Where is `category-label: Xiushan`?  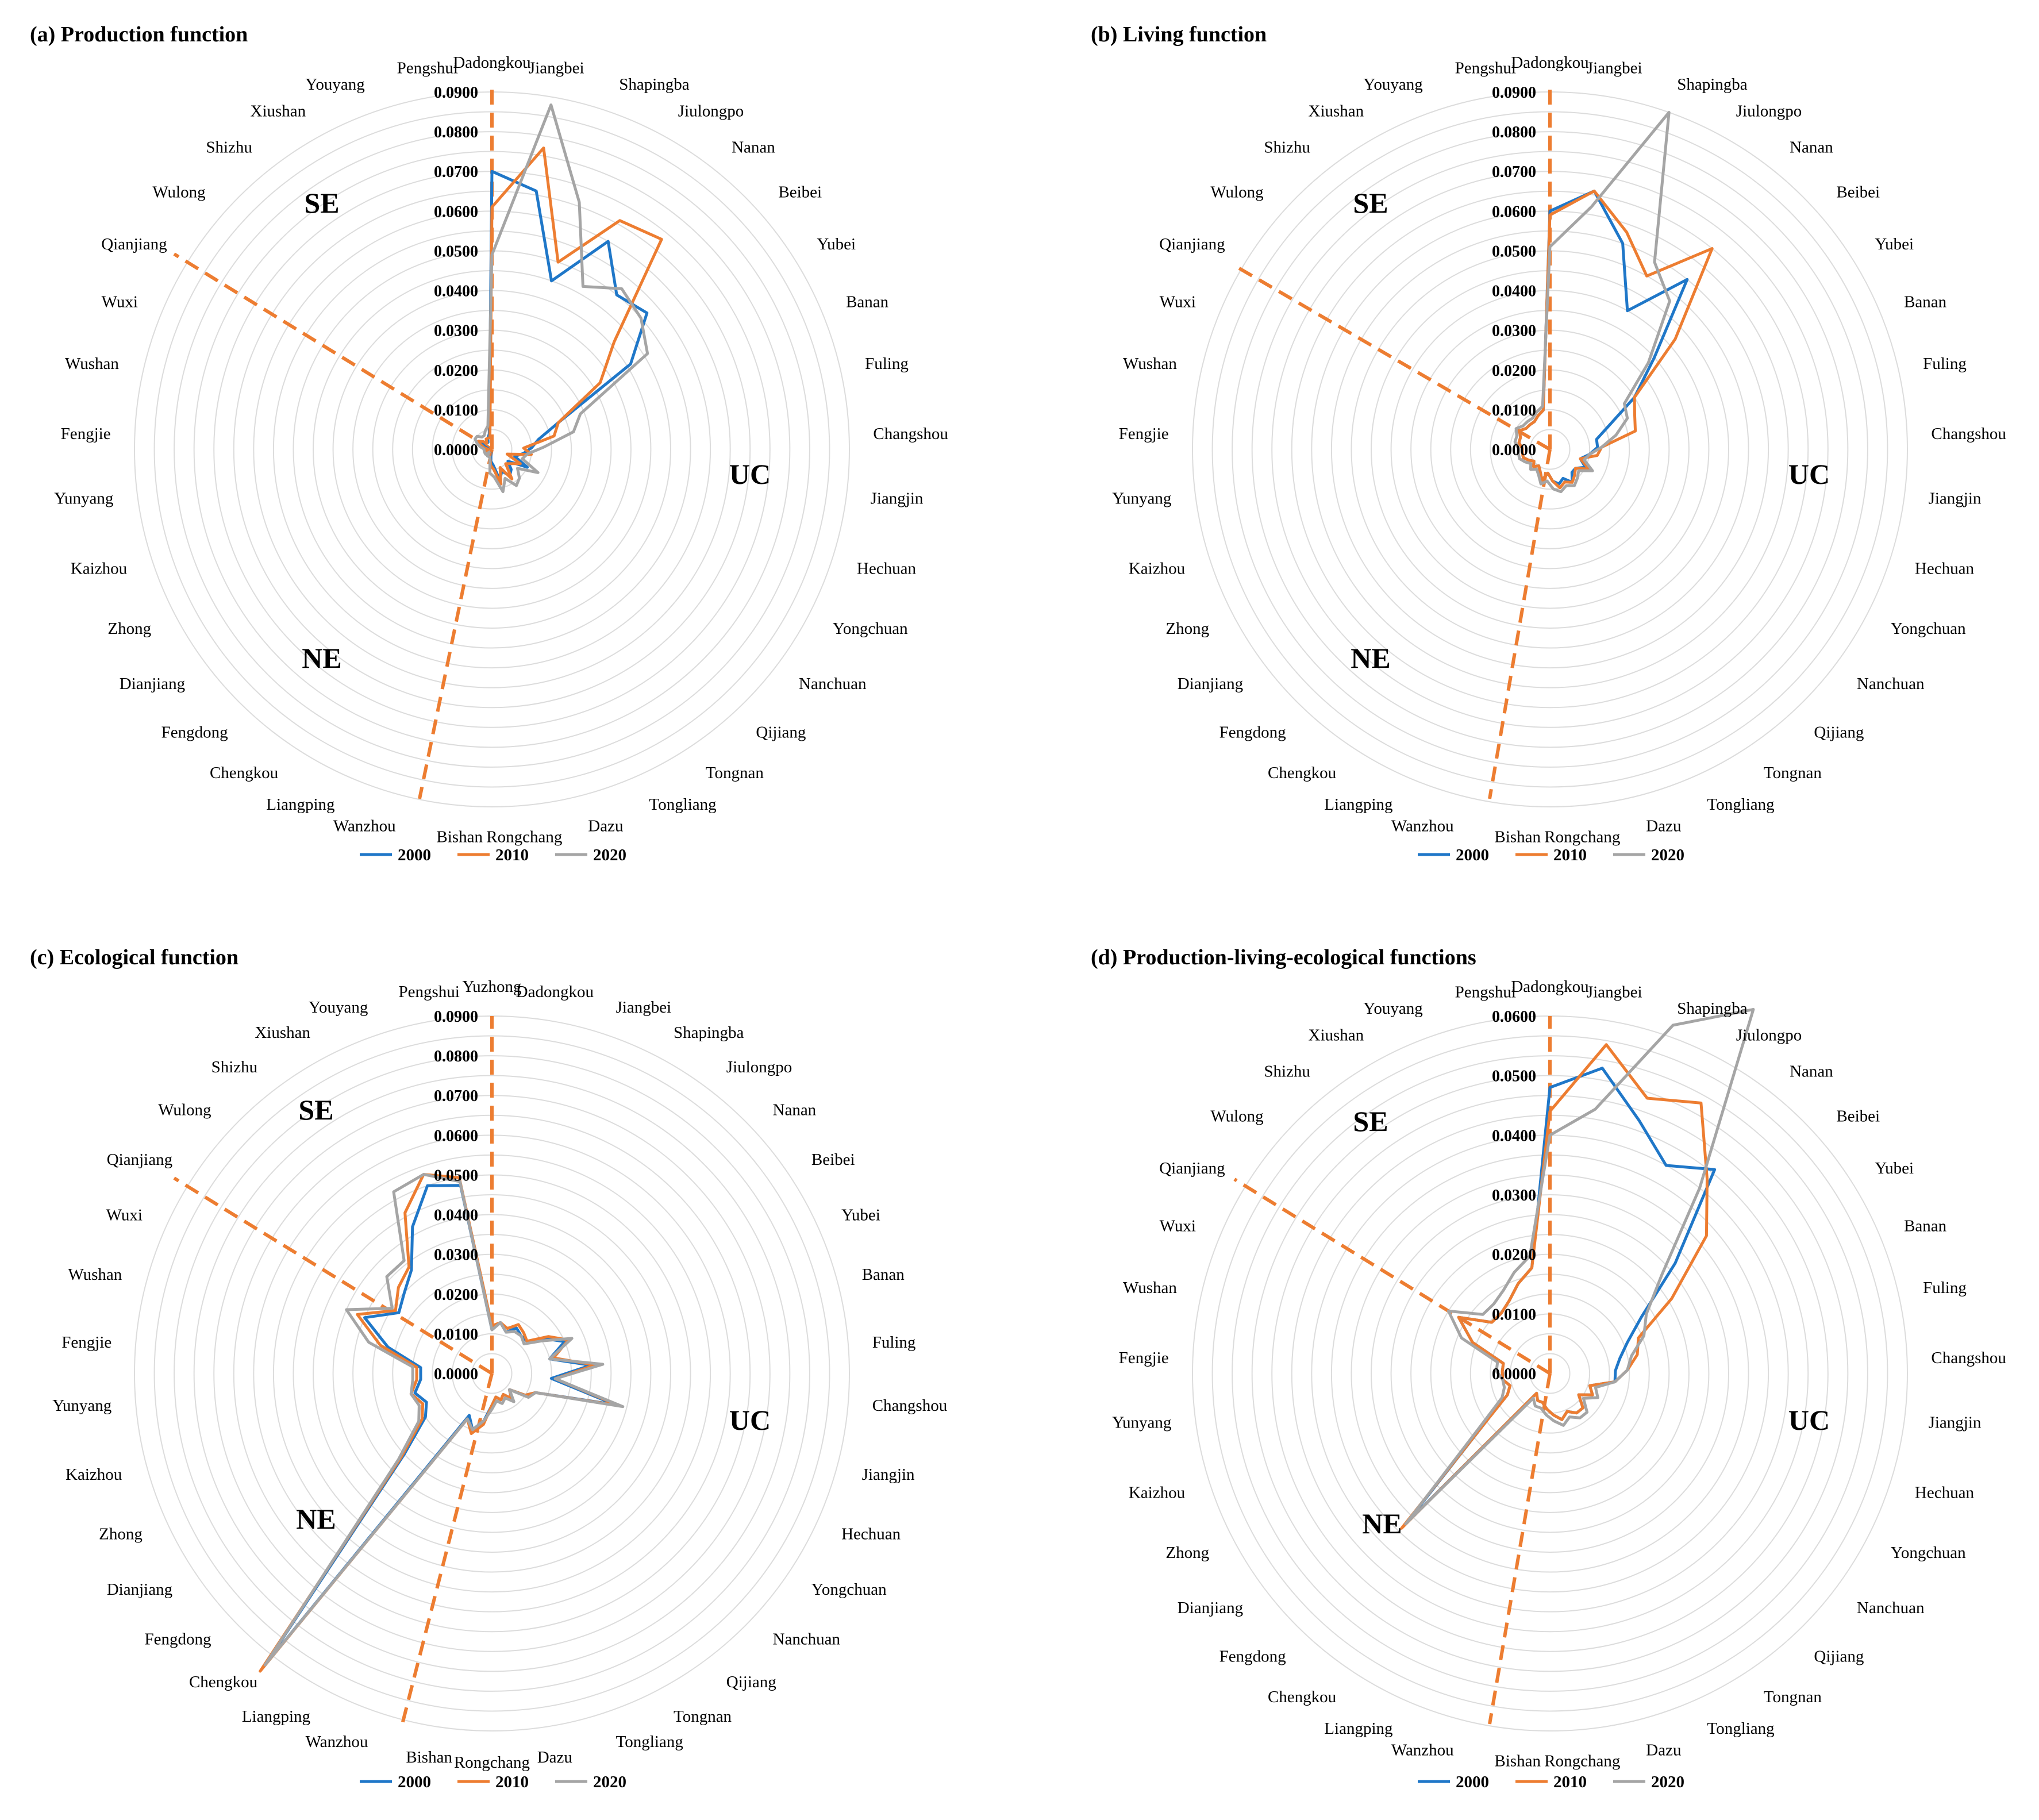
category-label: Xiushan is located at coordinates (278, 111).